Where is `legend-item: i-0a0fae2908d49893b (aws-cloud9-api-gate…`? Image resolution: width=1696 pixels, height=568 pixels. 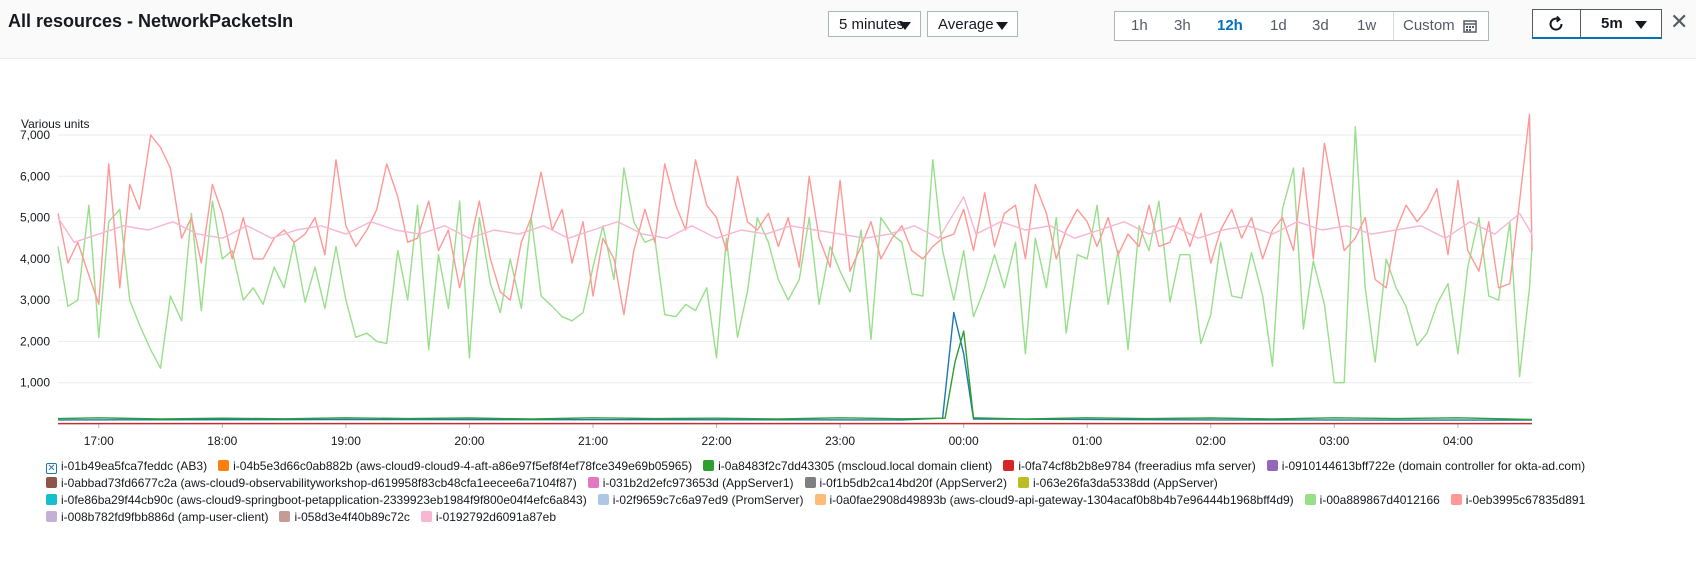
legend-item: i-0a0fae2908d49893b (aws-cloud9-api-gate… is located at coordinates (1054, 500).